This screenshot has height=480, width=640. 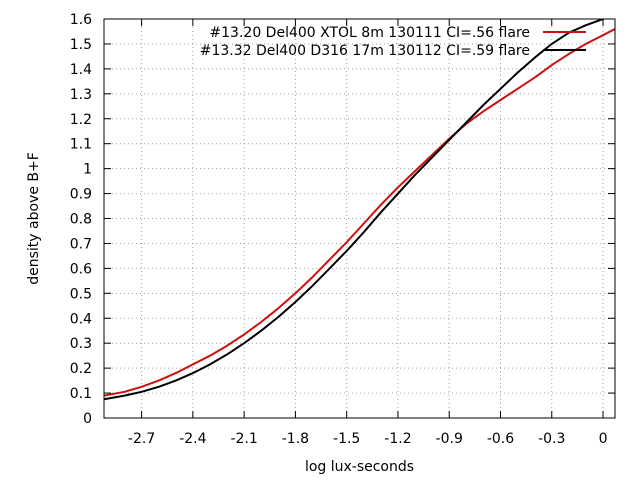 What do you see at coordinates (449, 439) in the screenshot?
I see `x-tick-label: -0.9` at bounding box center [449, 439].